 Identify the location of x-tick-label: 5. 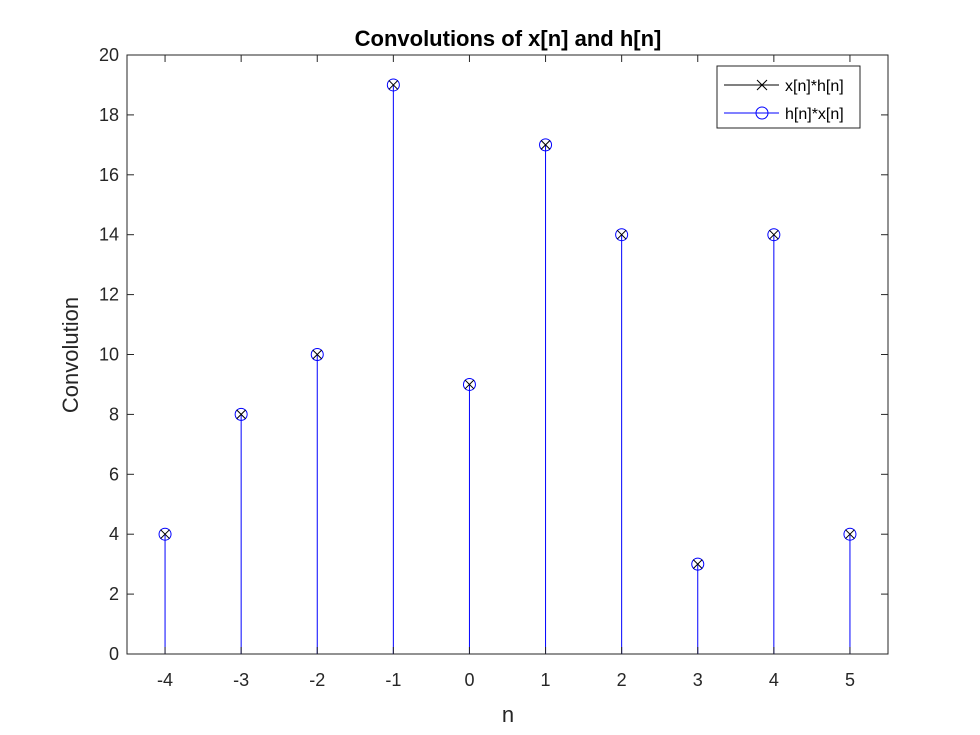
(850, 680).